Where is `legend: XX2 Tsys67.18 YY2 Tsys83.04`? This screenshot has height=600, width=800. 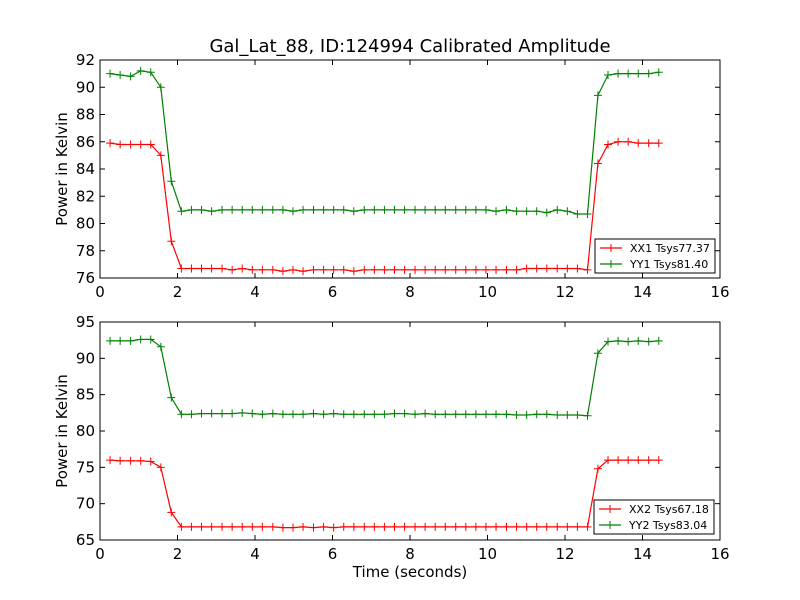 legend: XX2 Tsys67.18 YY2 Tsys83.04 is located at coordinates (654, 517).